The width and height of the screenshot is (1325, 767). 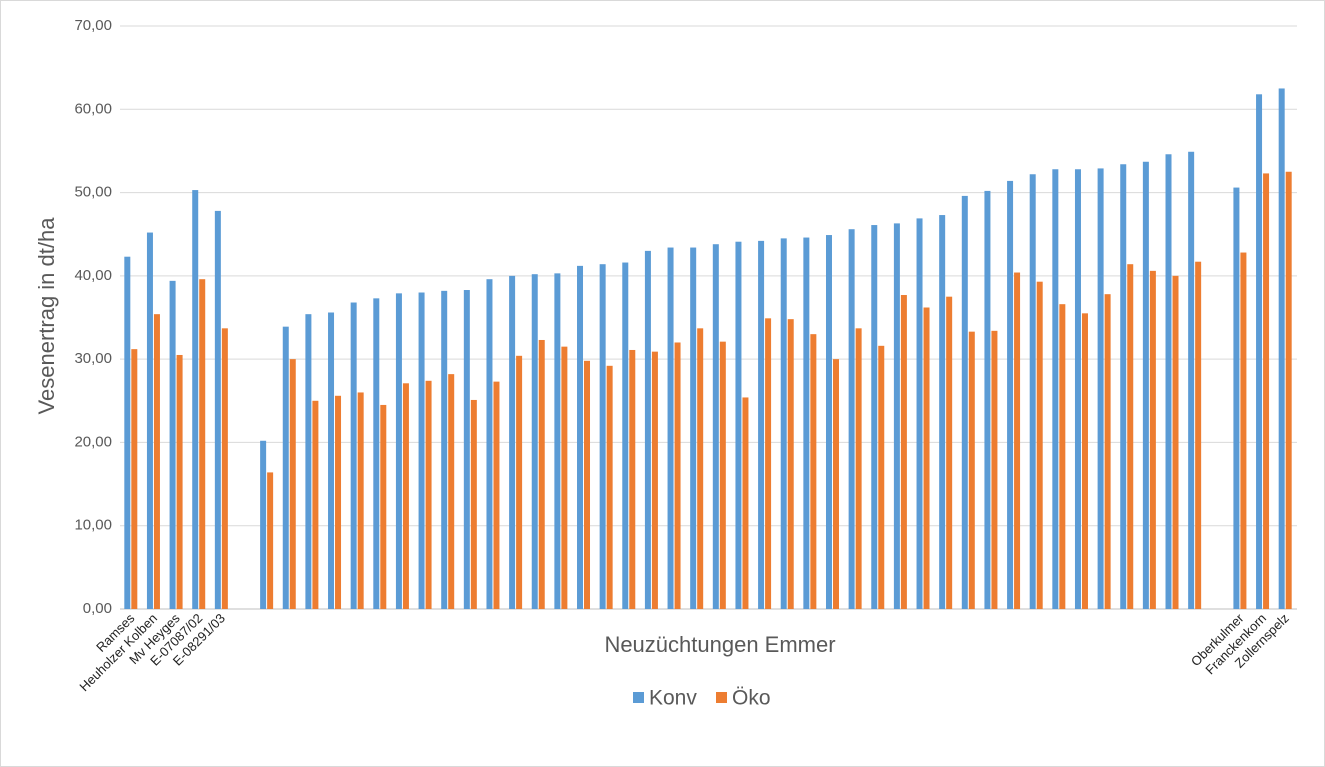 What do you see at coordinates (93, 192) in the screenshot?
I see `y-tick-label: 50,00` at bounding box center [93, 192].